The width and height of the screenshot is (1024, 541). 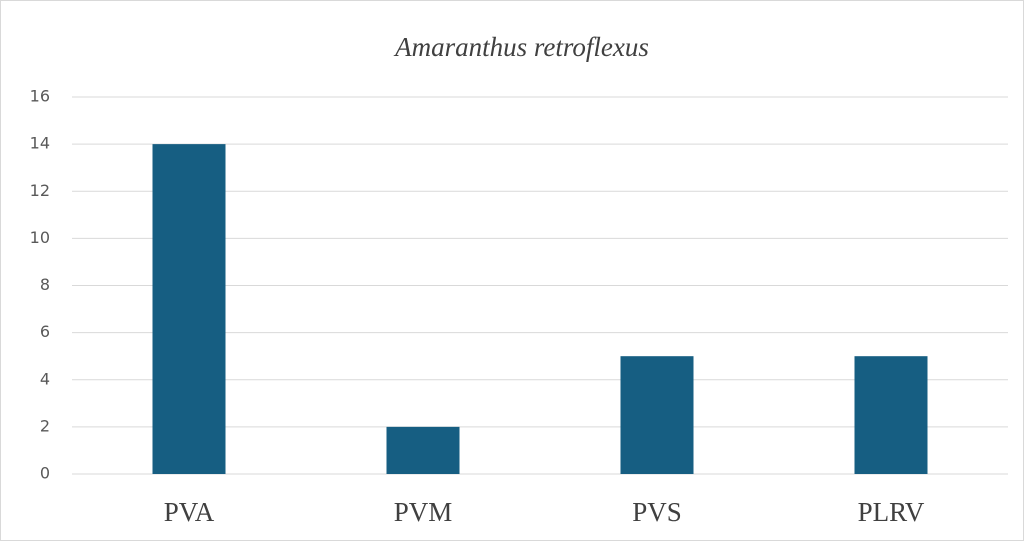 I want to click on y-tick-label: 6, so click(x=45, y=331).